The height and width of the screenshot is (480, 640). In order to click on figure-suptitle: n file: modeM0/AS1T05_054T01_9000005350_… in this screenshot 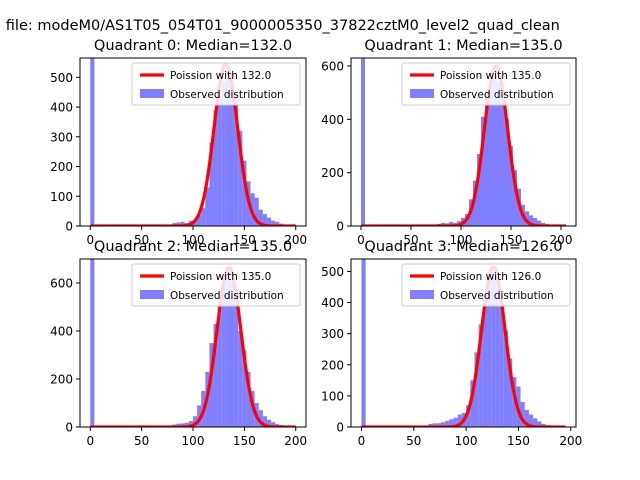, I will do `click(280, 26)`.